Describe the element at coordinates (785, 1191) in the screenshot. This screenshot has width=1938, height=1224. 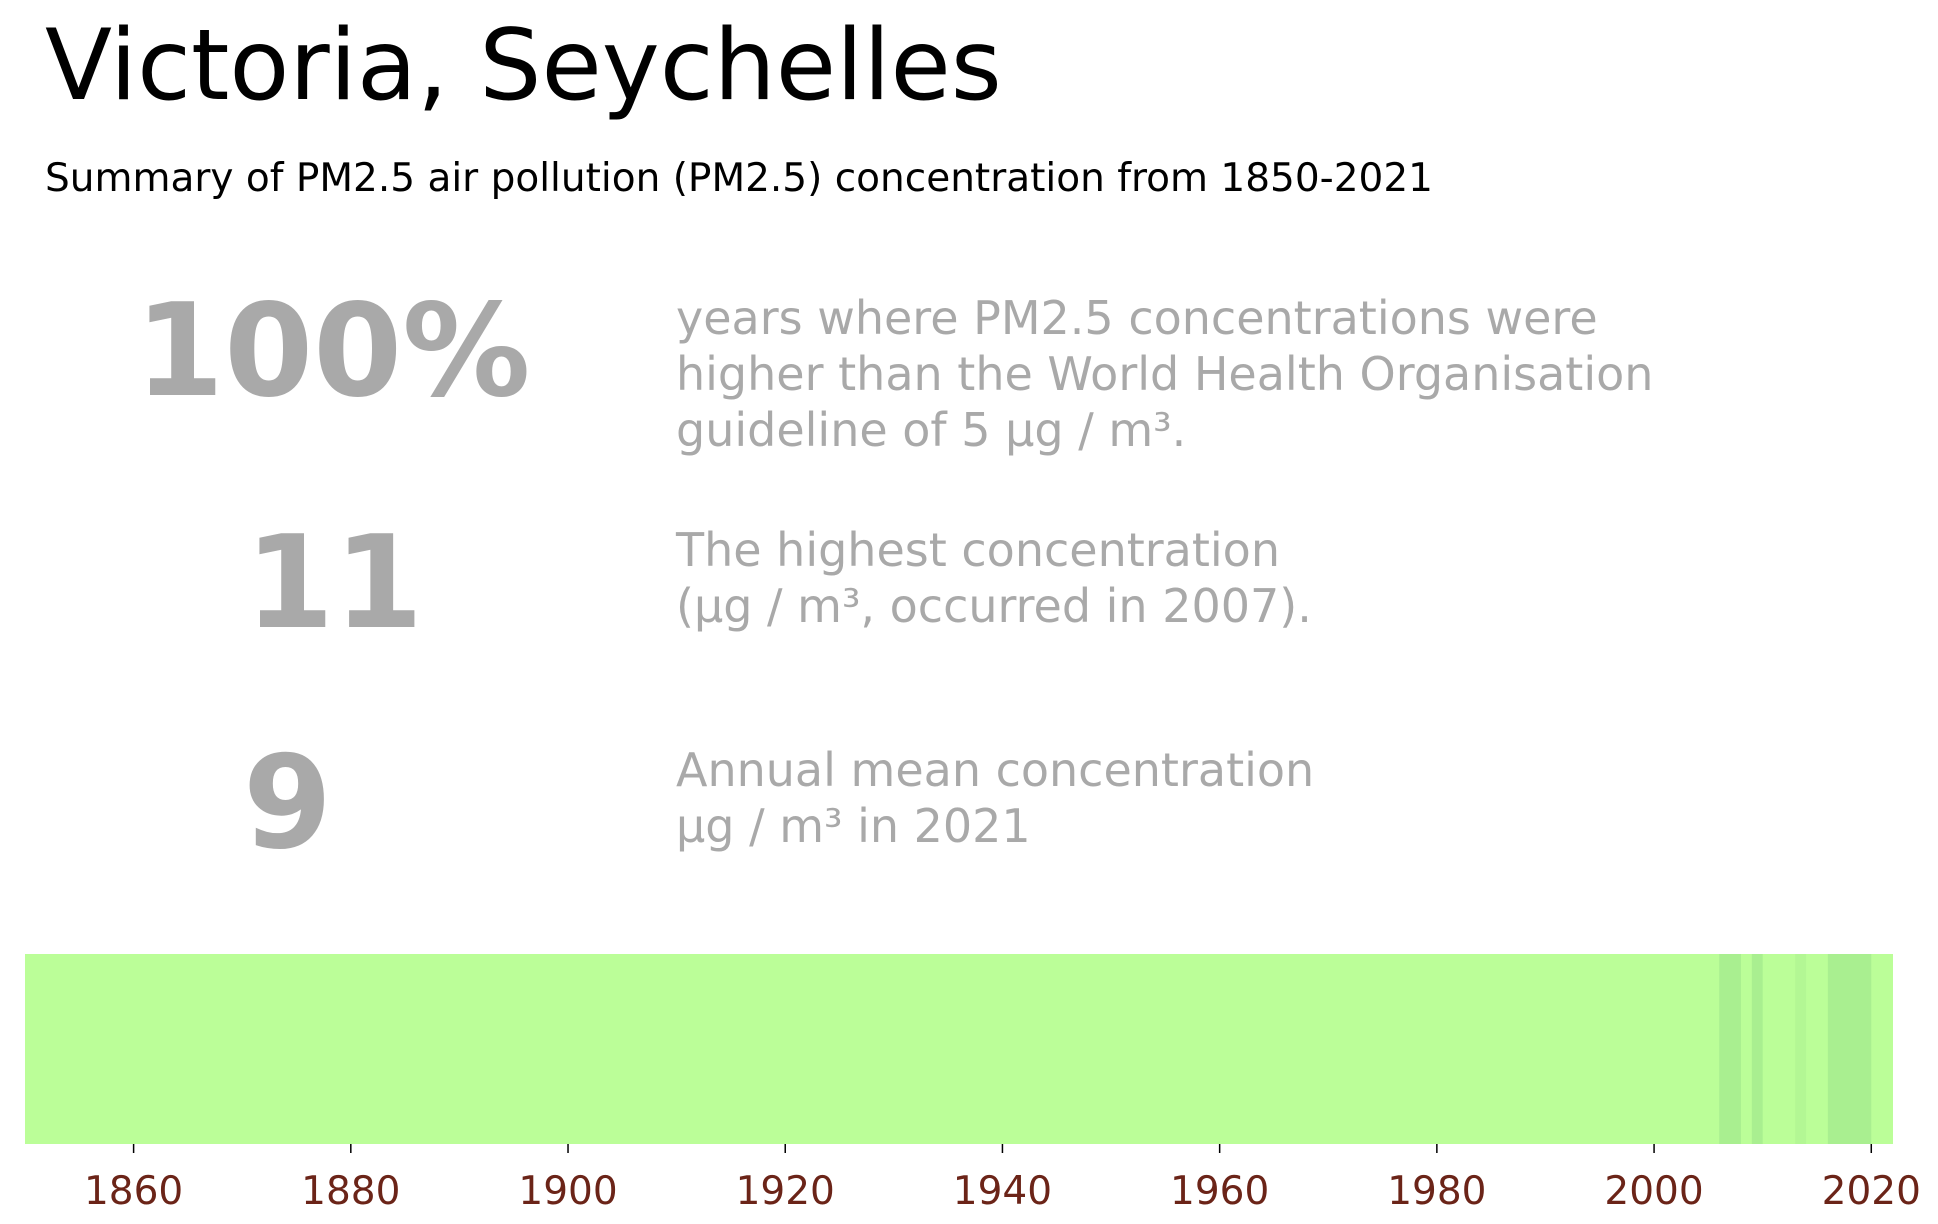
I see `x-tick-label: 1920` at that location.